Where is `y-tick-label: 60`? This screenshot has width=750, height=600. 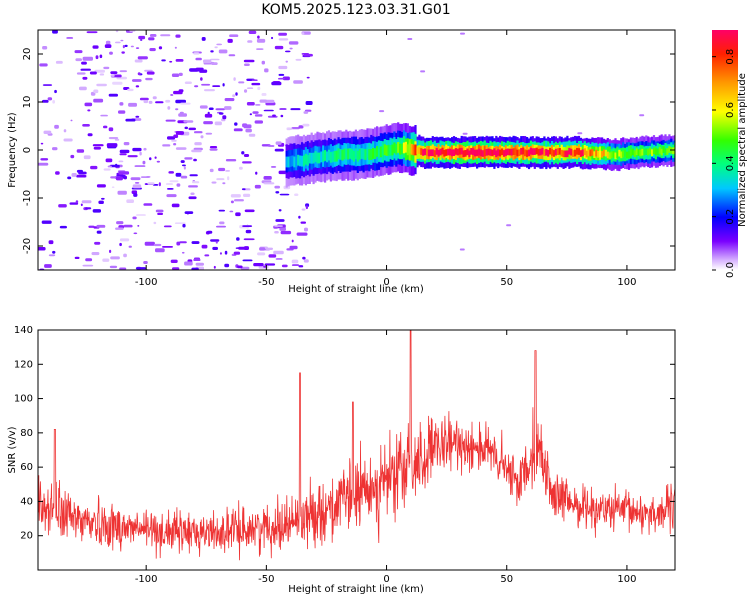
y-tick-label: 60 is located at coordinates (26, 467).